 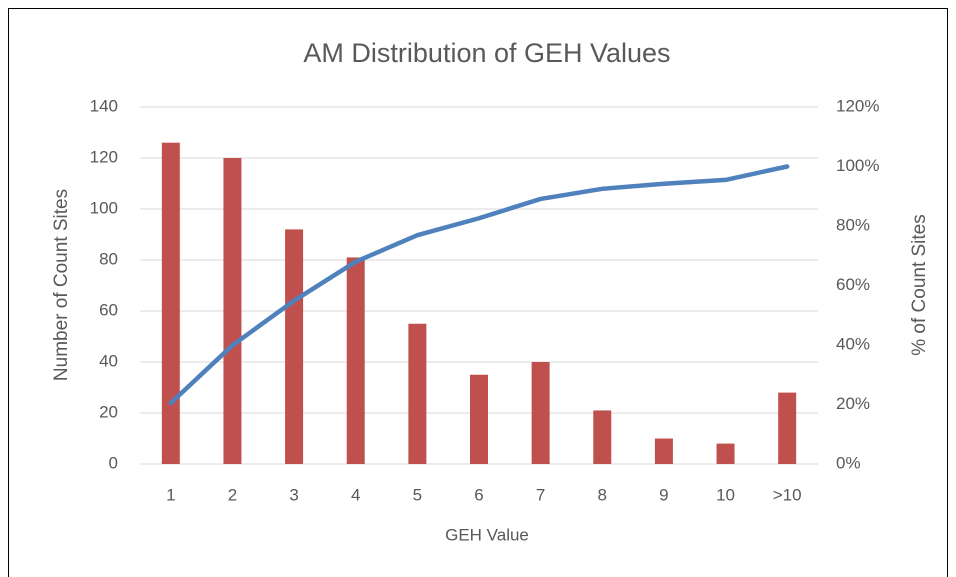 I want to click on y2-axis-label: % of Count Sites, so click(x=919, y=285).